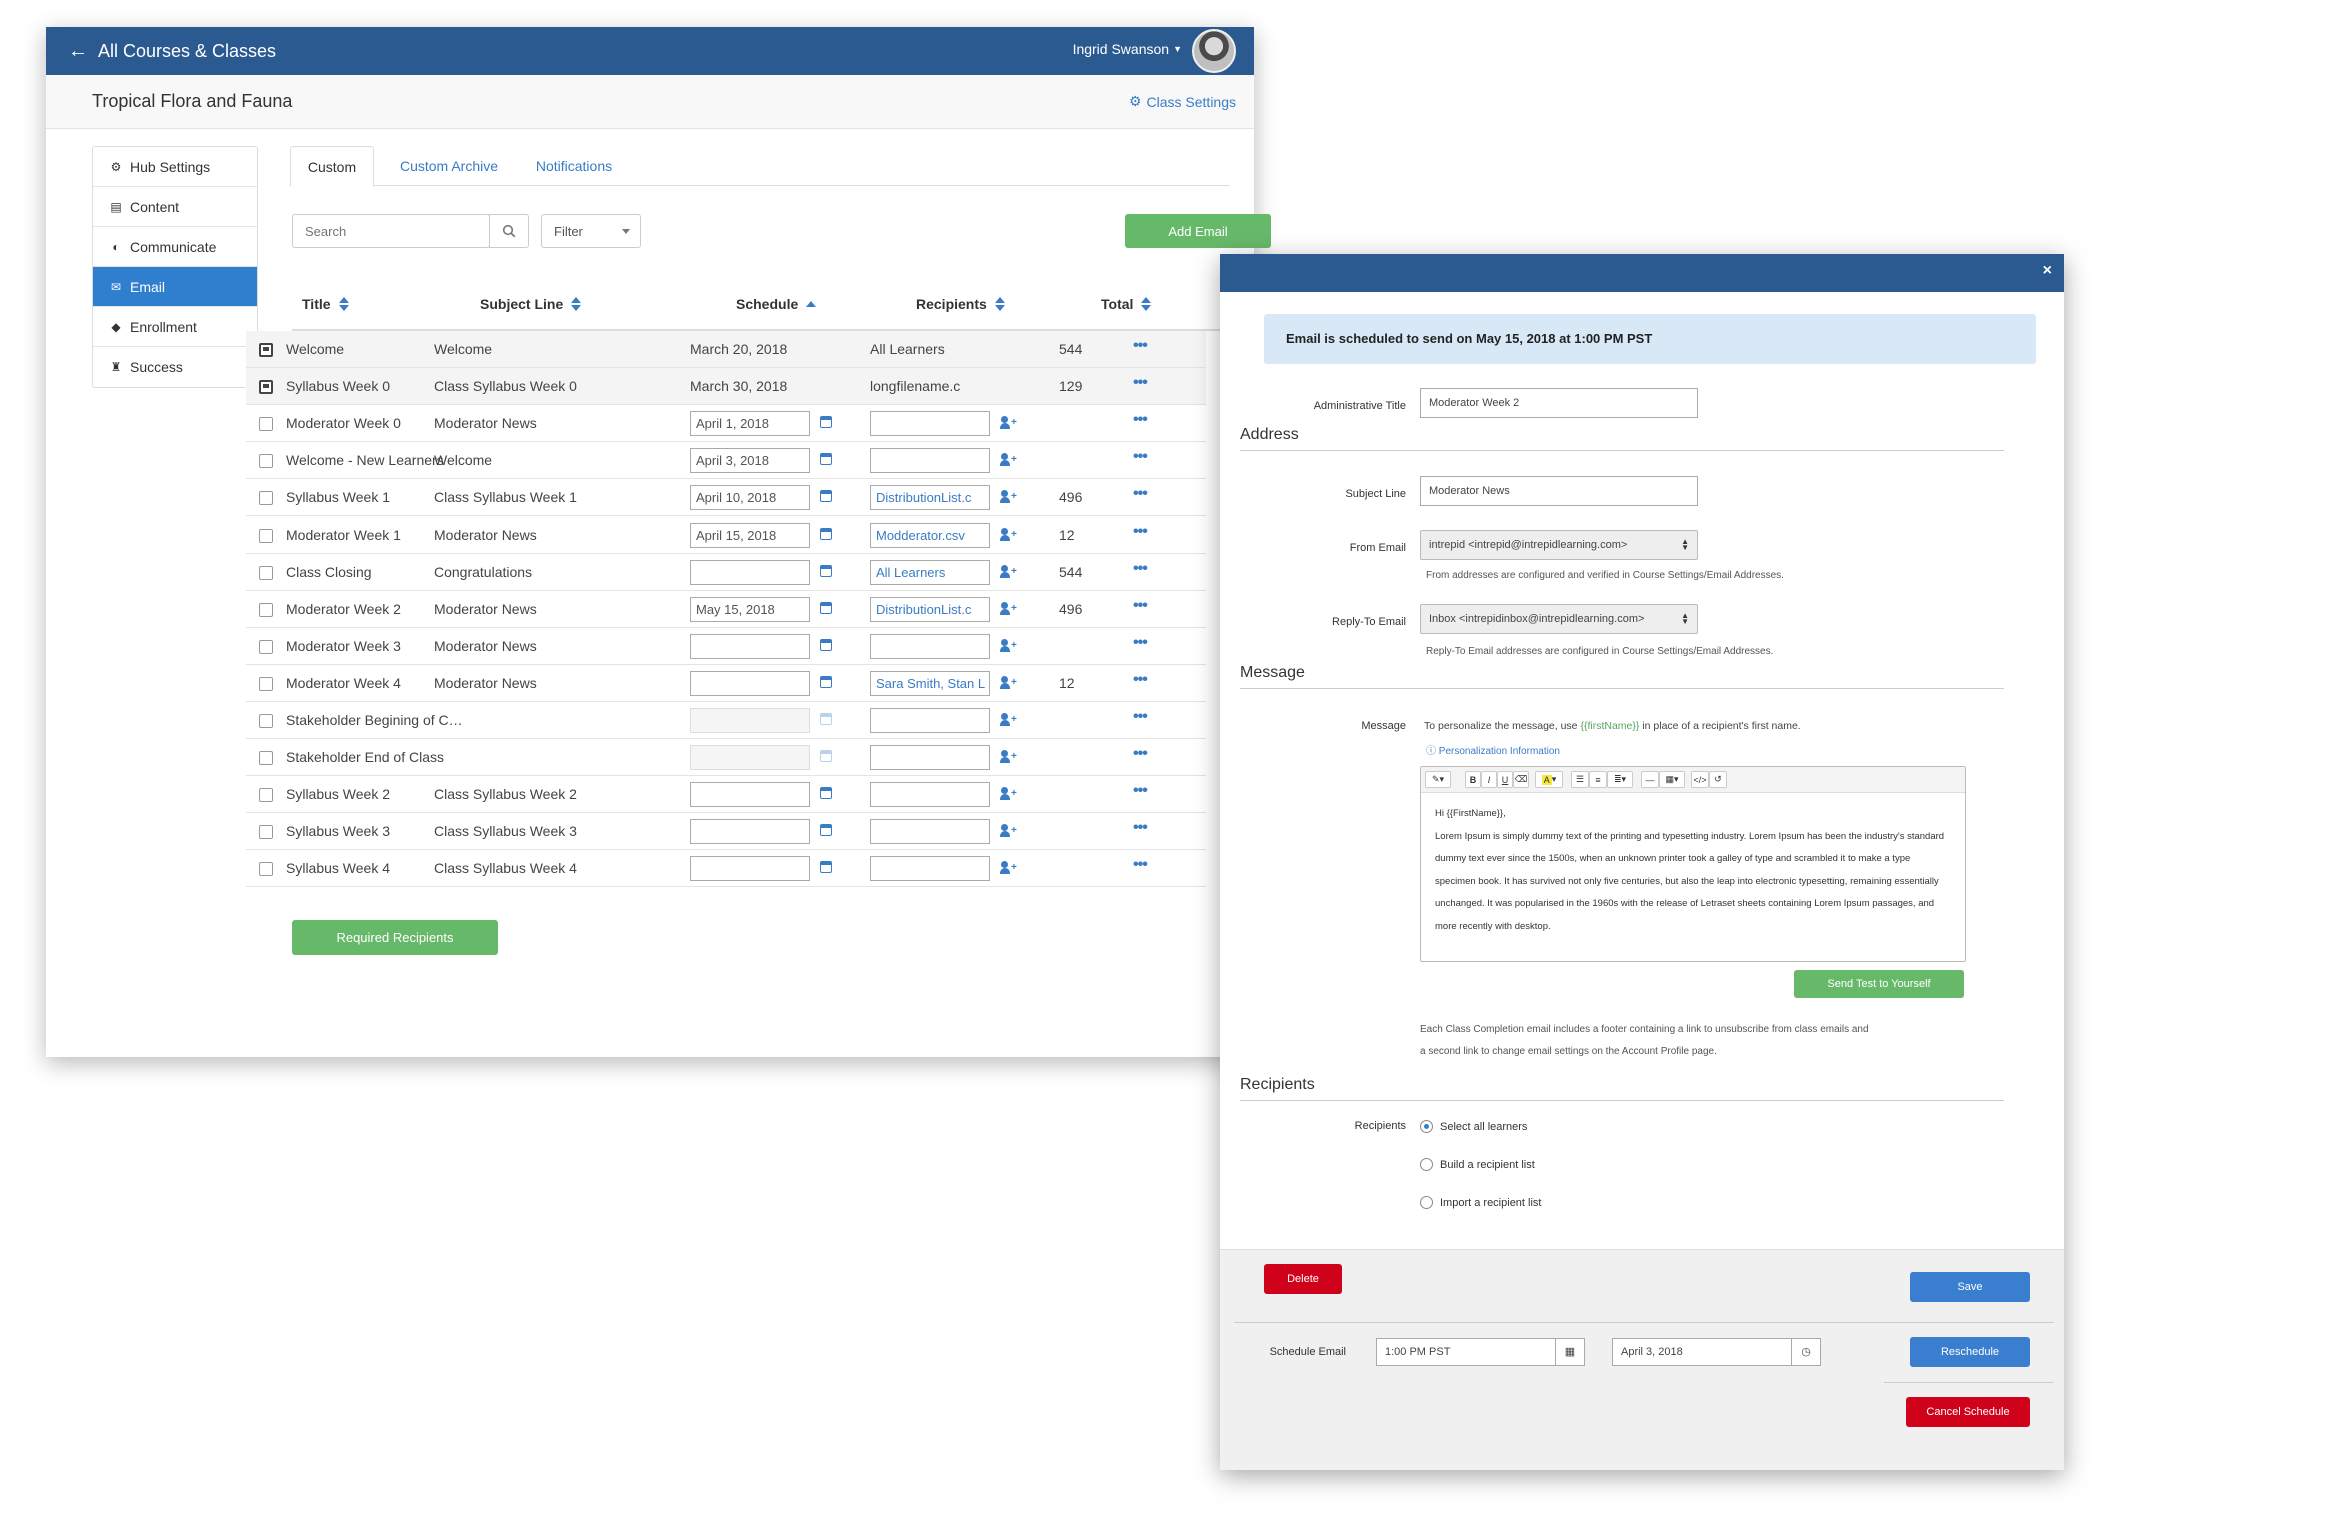 This screenshot has height=1523, width=2348. I want to click on schedule-date-input: May 15, 2018, so click(750, 609).